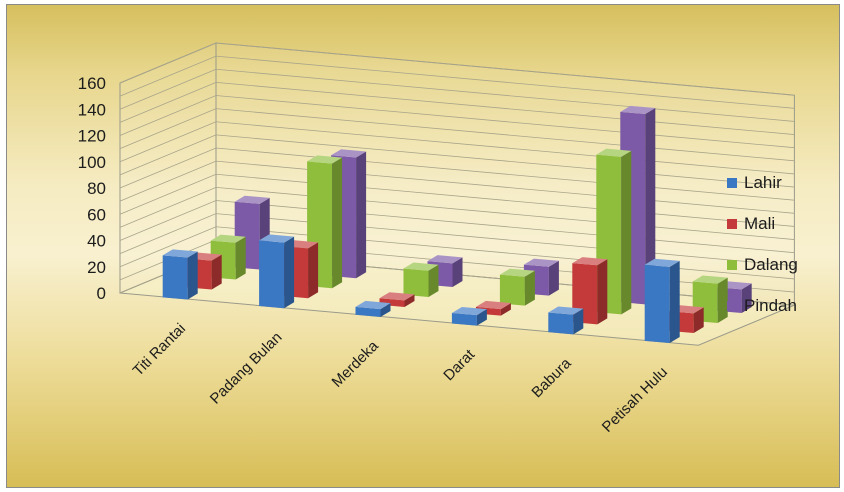 The image size is (844, 492). What do you see at coordinates (92, 83) in the screenshot?
I see `y-tick-label: 160` at bounding box center [92, 83].